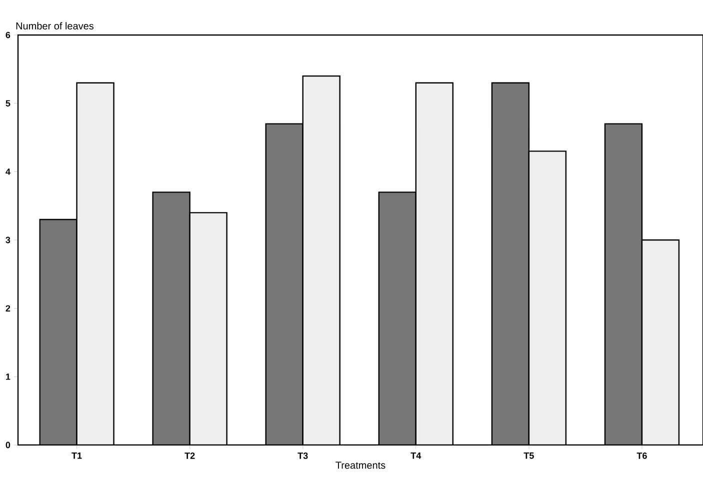  What do you see at coordinates (8, 103) in the screenshot?
I see `y-tick-label: 5` at bounding box center [8, 103].